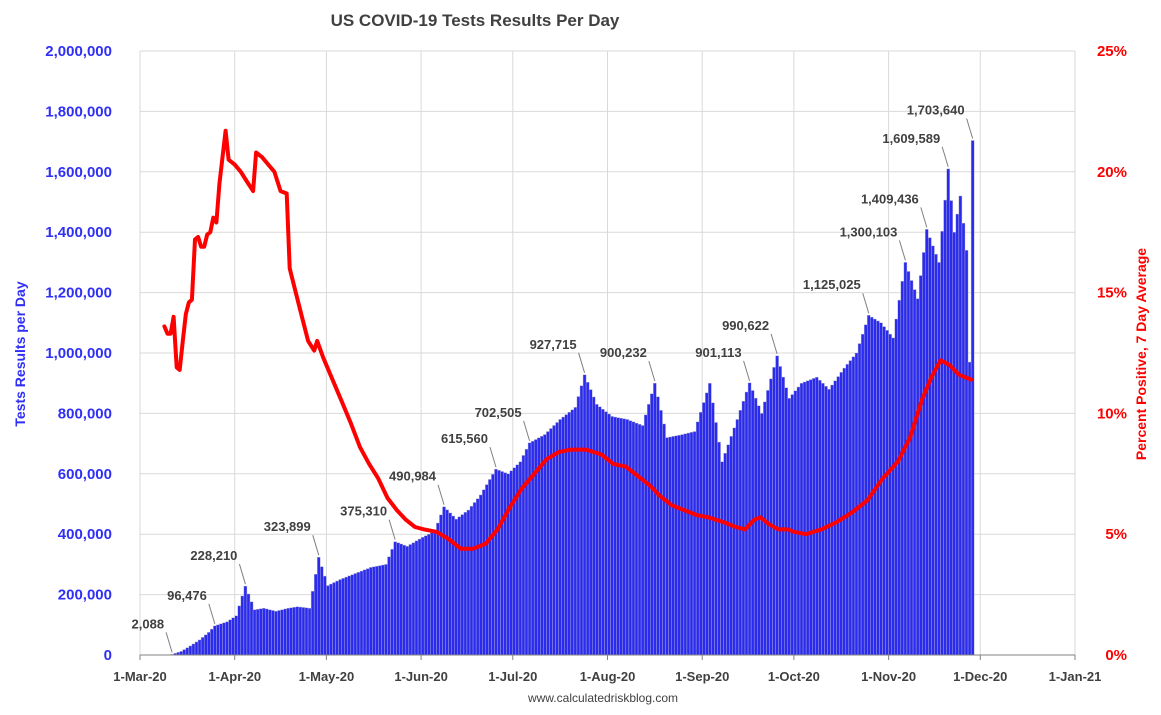  What do you see at coordinates (602, 698) in the screenshot?
I see `source-credit: www.calculatedriskblog.com` at bounding box center [602, 698].